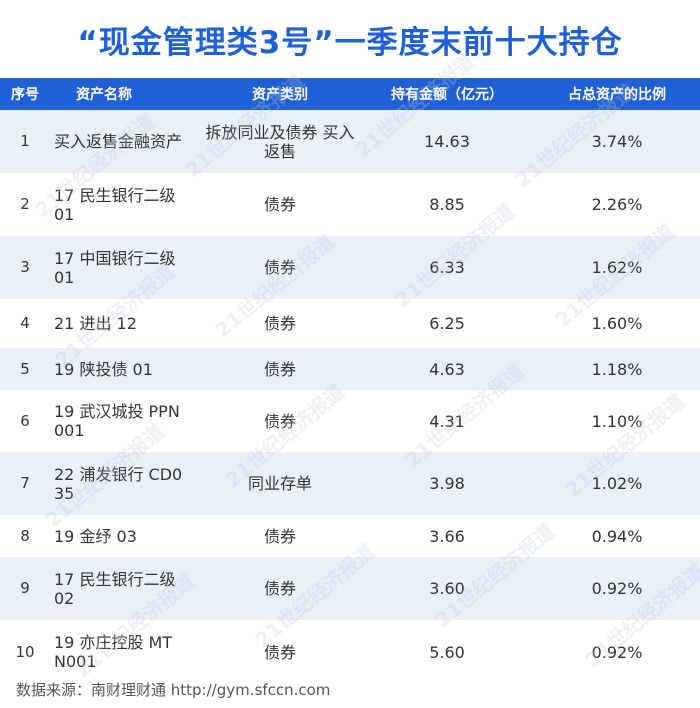 Image resolution: width=700 pixels, height=708 pixels. I want to click on row-percent: 1.62%, so click(617, 267).